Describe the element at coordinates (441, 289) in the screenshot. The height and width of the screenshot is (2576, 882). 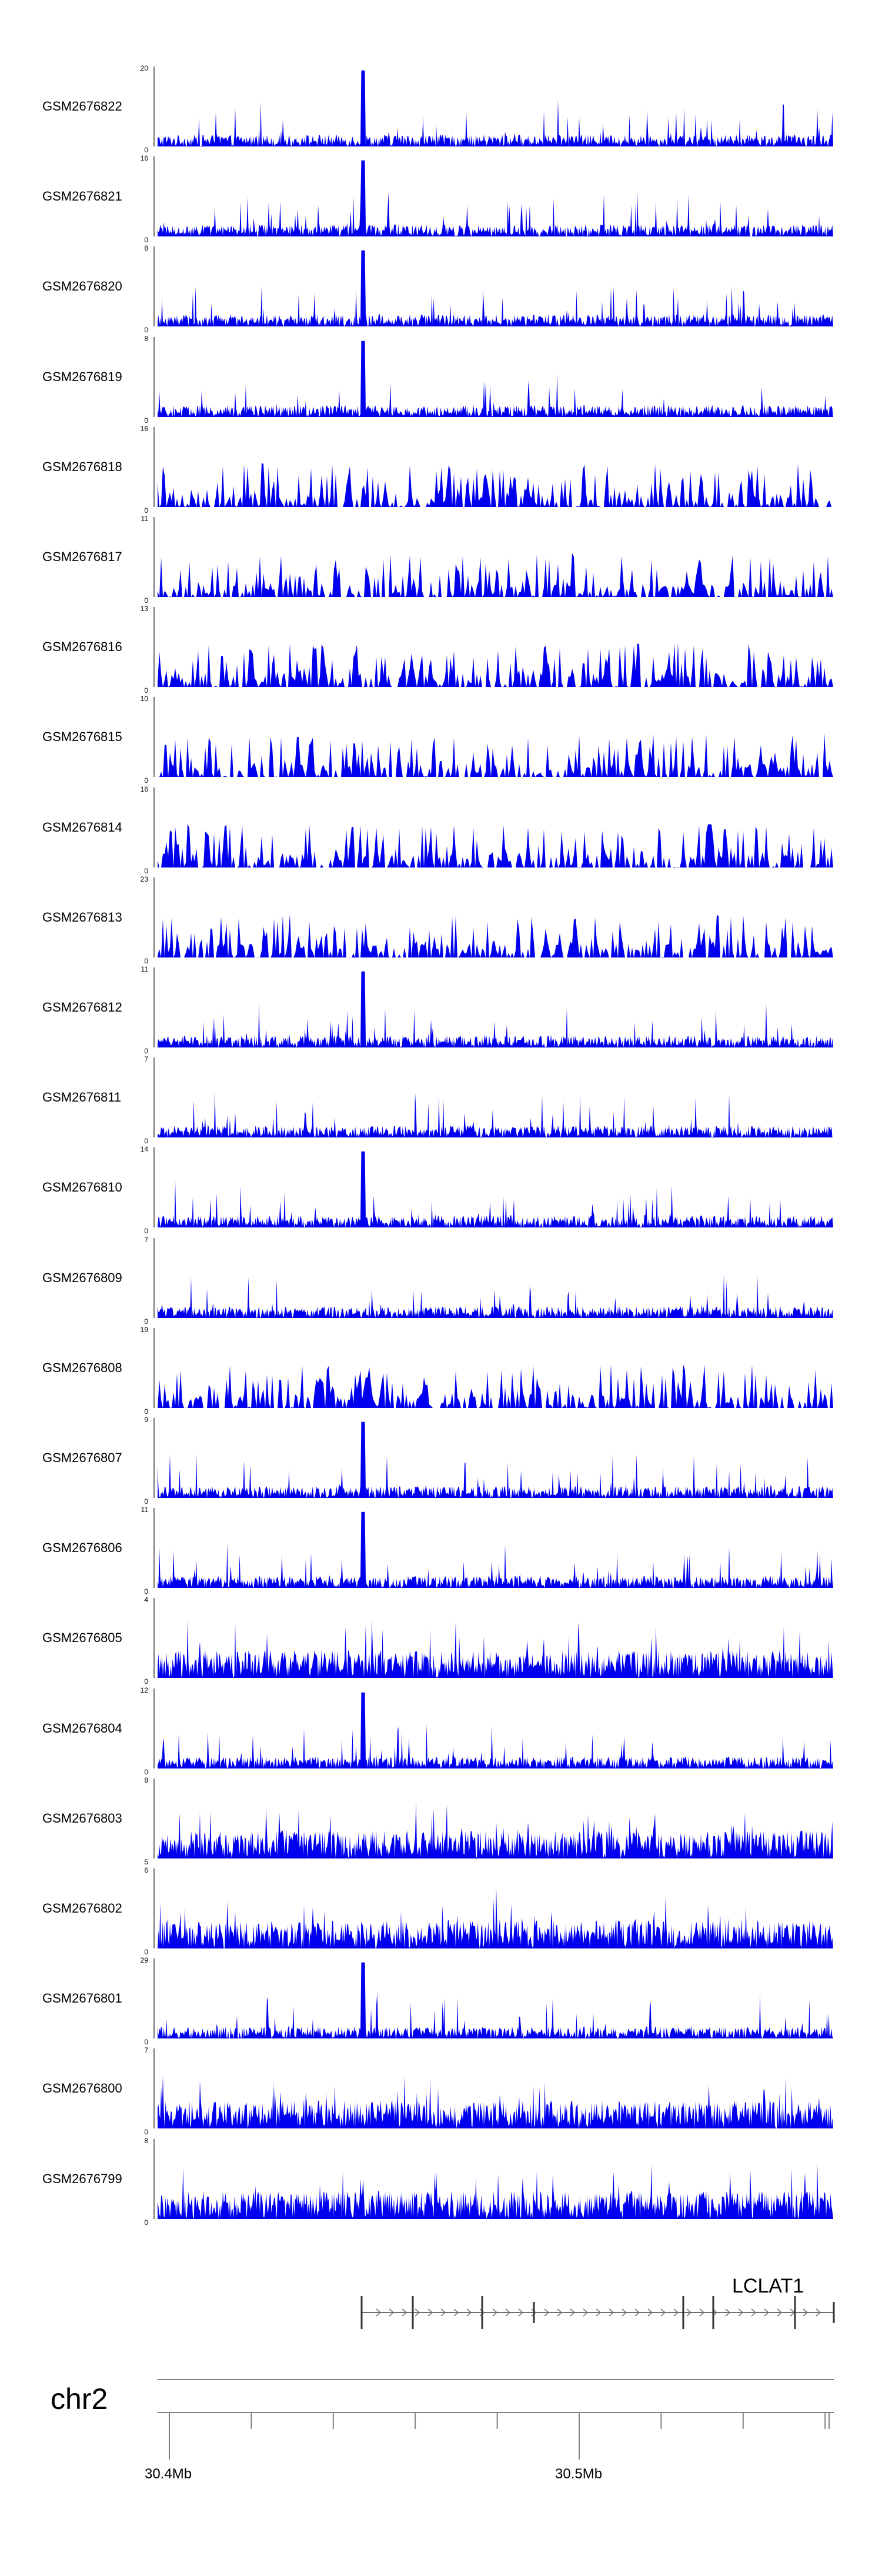
I see `coverage-track: GSM2676820 8 0` at that location.